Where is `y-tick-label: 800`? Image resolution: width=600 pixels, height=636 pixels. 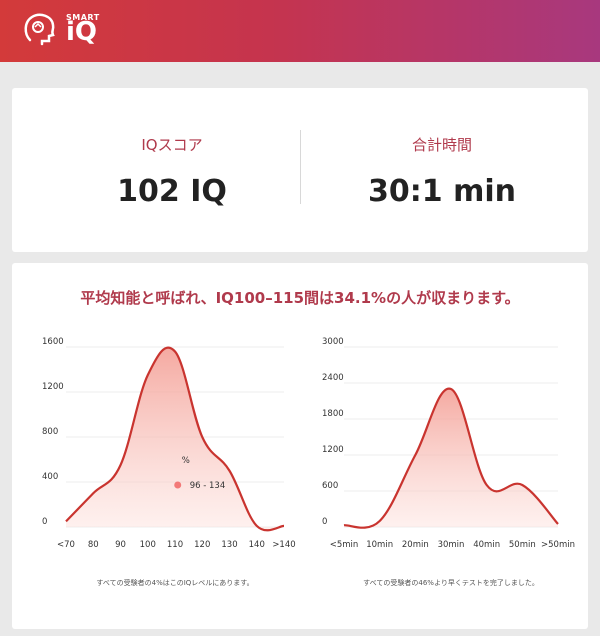 y-tick-label: 800 is located at coordinates (50, 432).